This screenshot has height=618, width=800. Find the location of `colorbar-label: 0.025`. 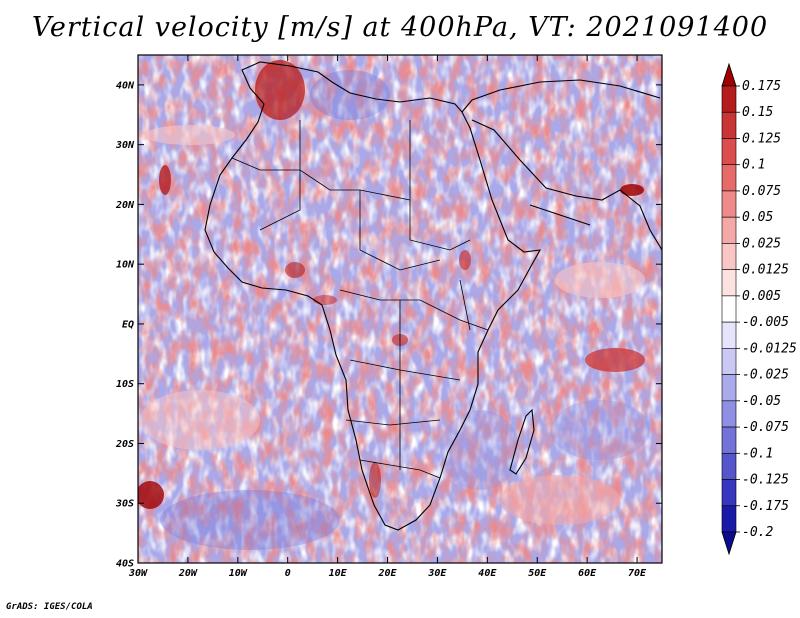

colorbar-label: 0.025 is located at coordinates (761, 243).